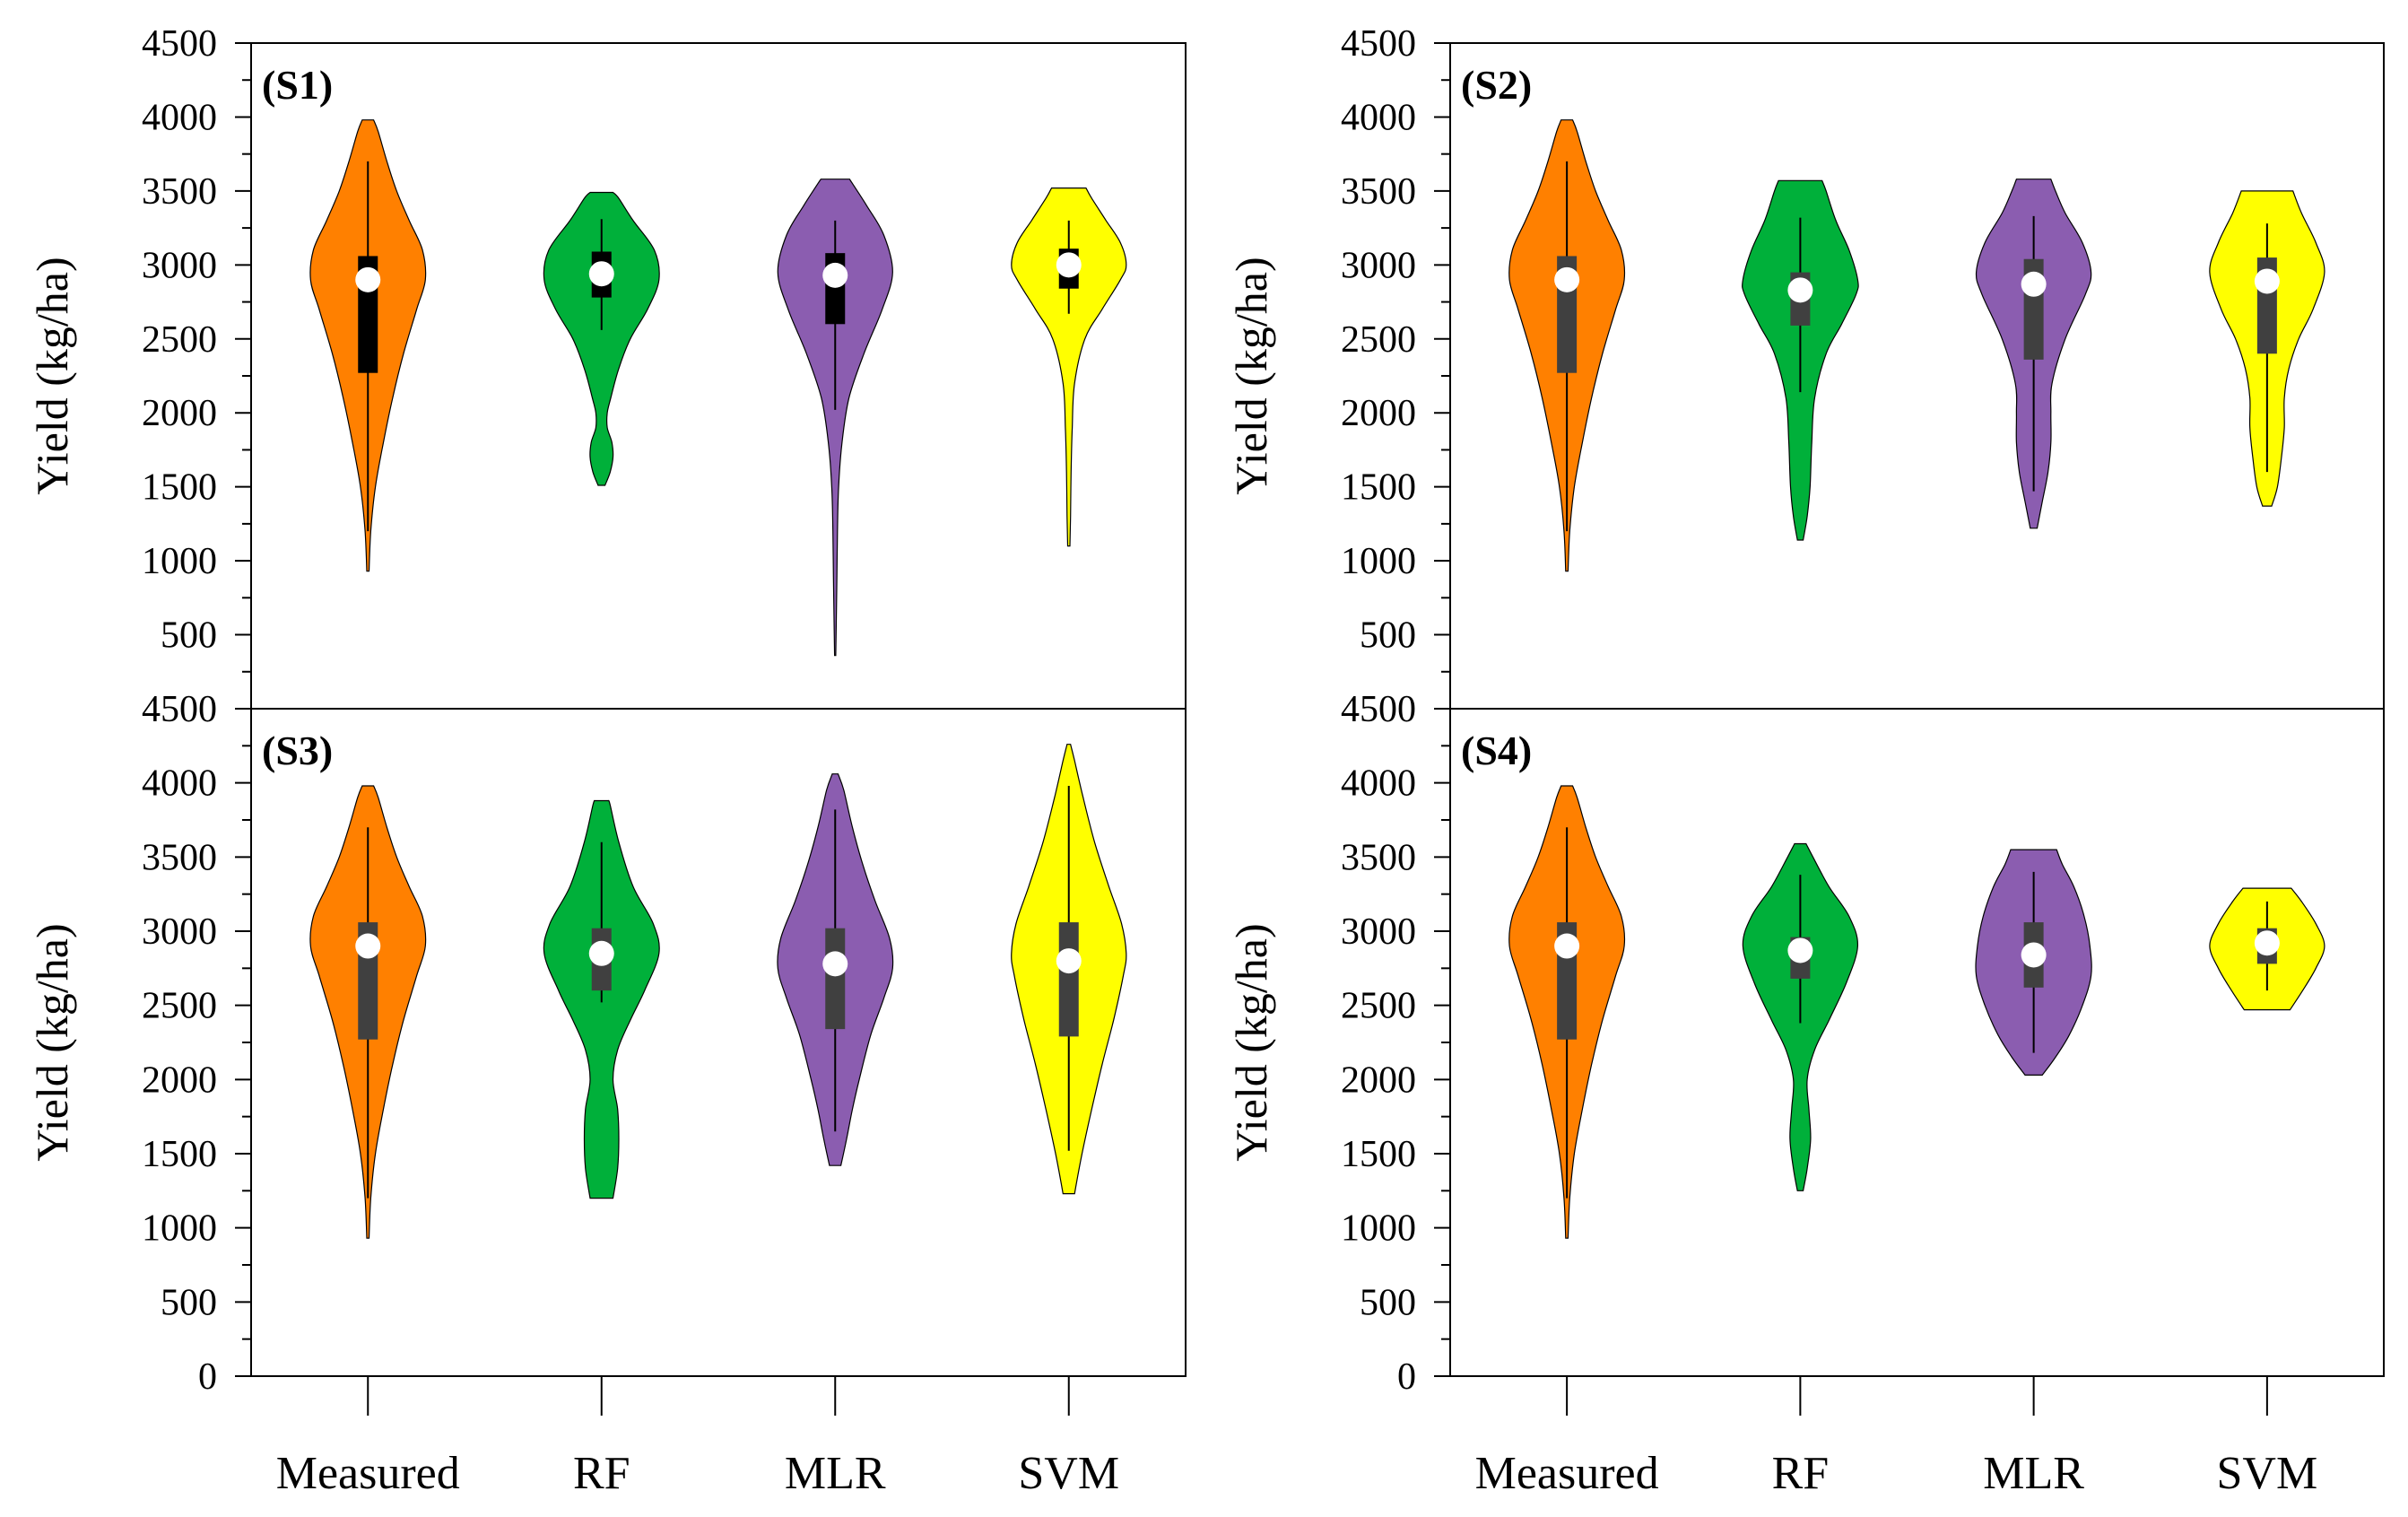  Describe the element at coordinates (368, 345) in the screenshot. I see `violin-measured-s1` at that location.